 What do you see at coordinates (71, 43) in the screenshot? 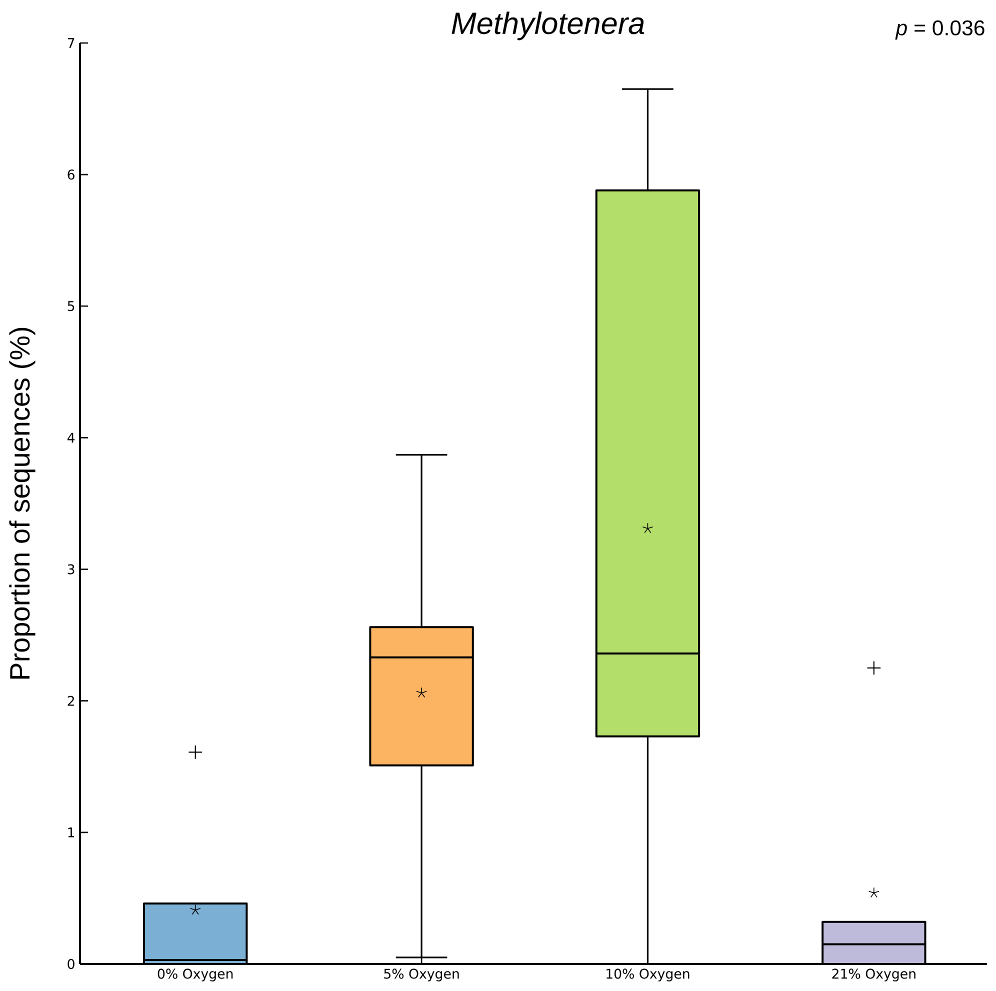
I see `y-tick-label: 7` at bounding box center [71, 43].